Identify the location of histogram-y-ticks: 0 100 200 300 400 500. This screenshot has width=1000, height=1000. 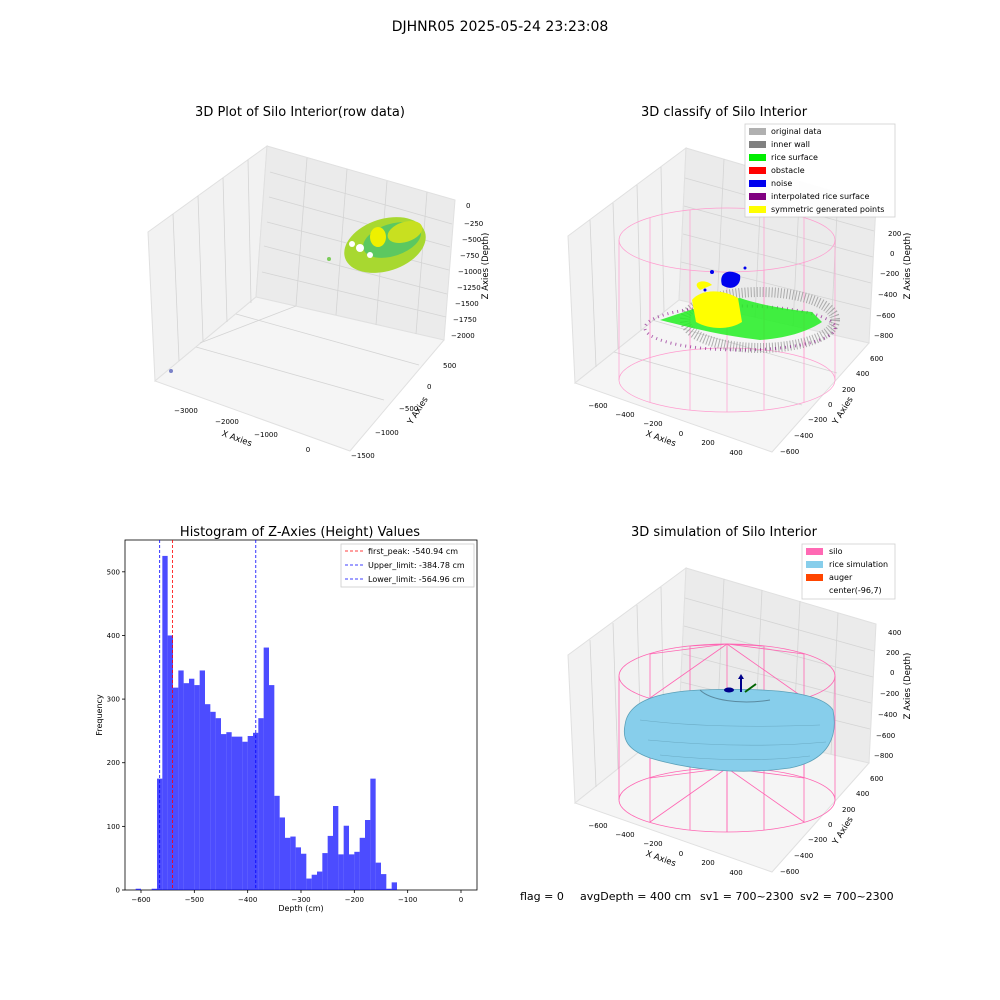
(116, 731).